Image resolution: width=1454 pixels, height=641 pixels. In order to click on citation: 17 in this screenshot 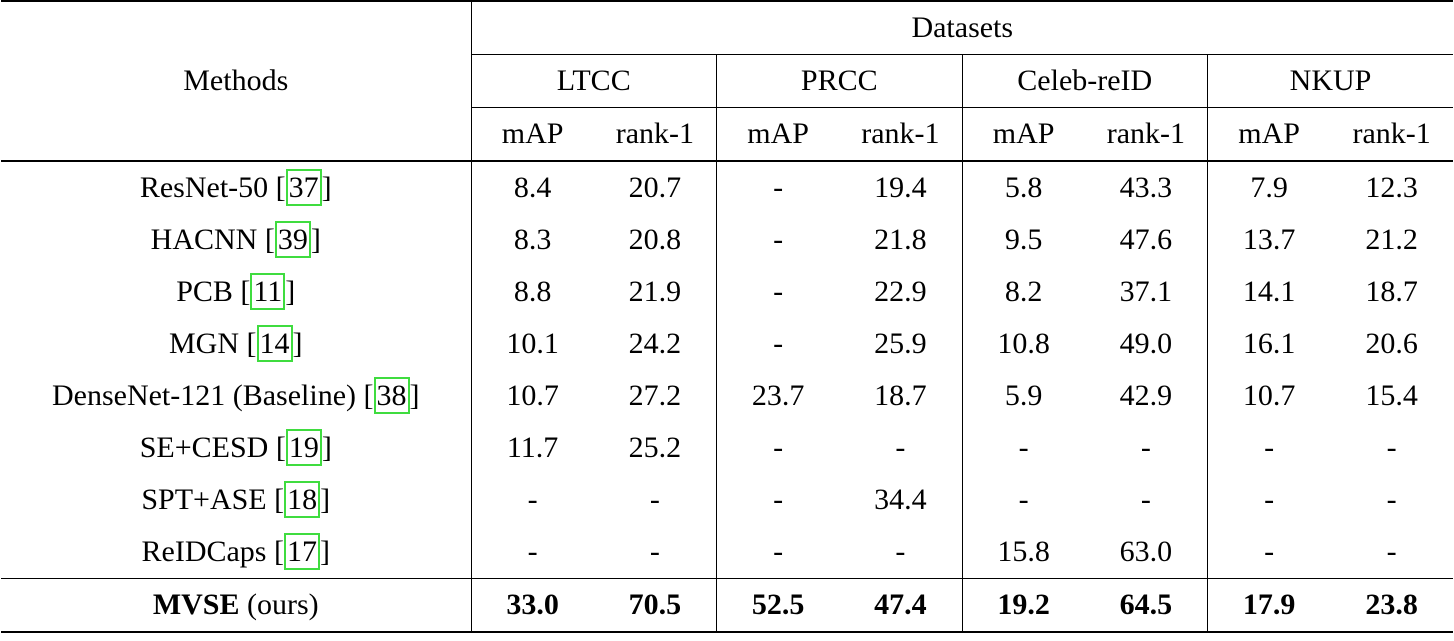, I will do `click(302, 551)`.